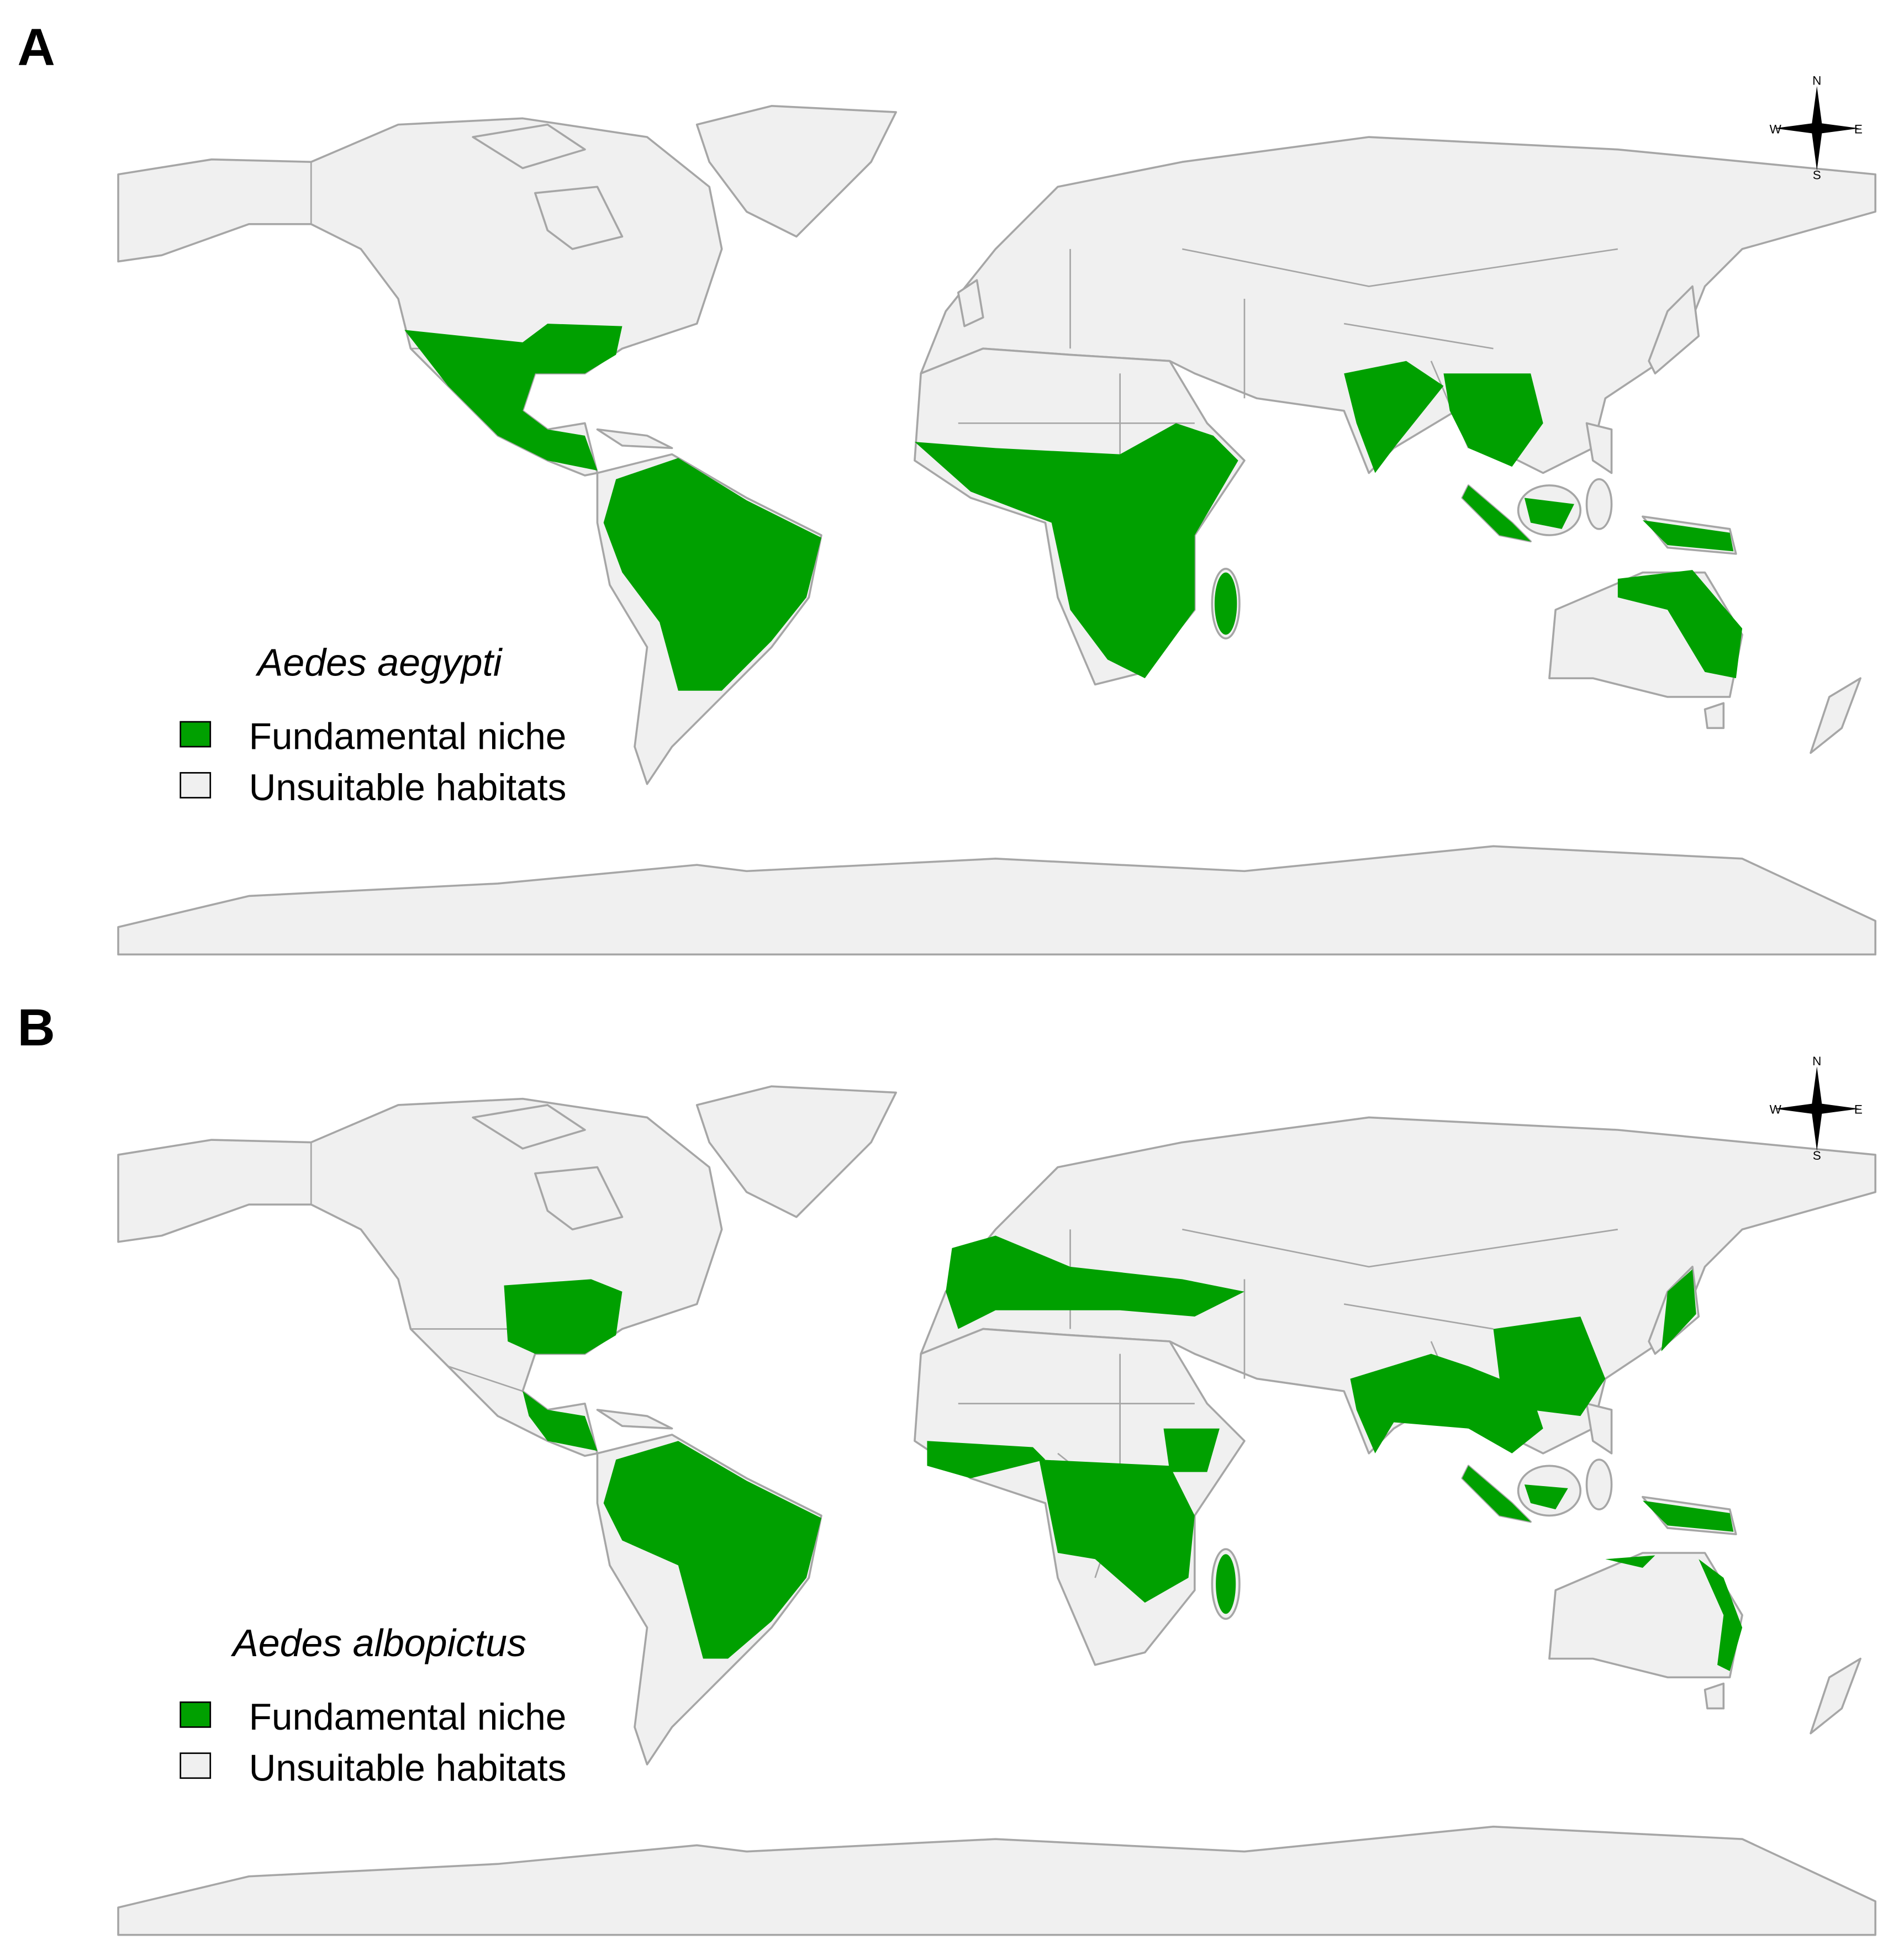  I want to click on species-name: Aedes aegypti, so click(379, 662).